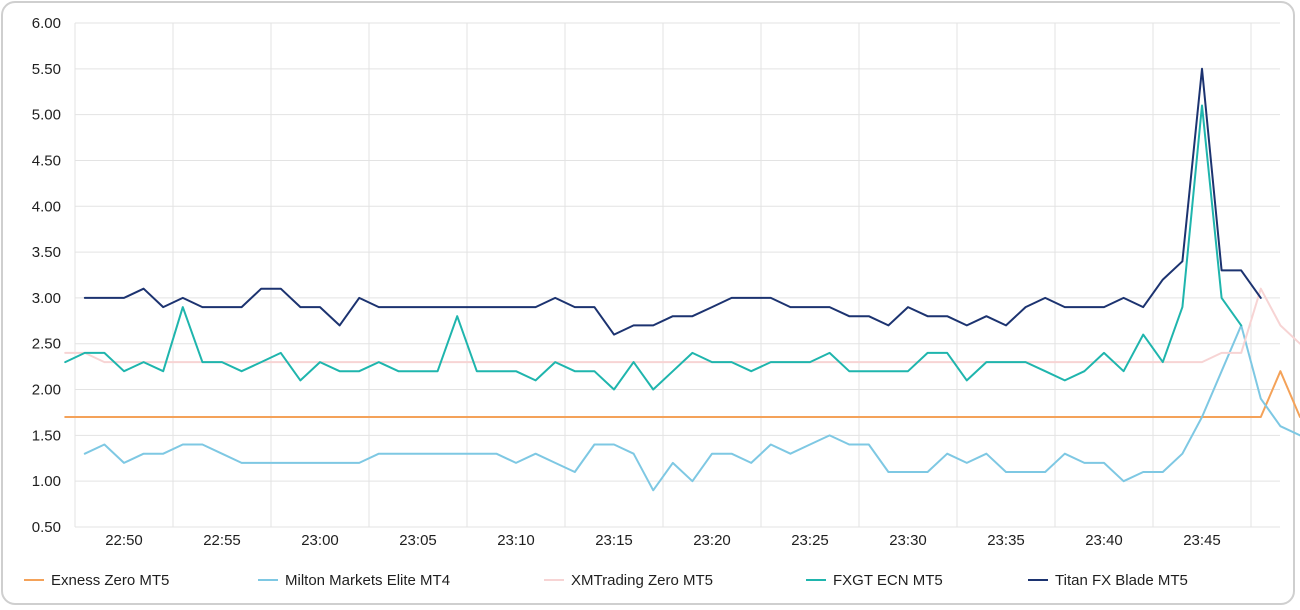  I want to click on y-tick-label: 6.00, so click(46, 23).